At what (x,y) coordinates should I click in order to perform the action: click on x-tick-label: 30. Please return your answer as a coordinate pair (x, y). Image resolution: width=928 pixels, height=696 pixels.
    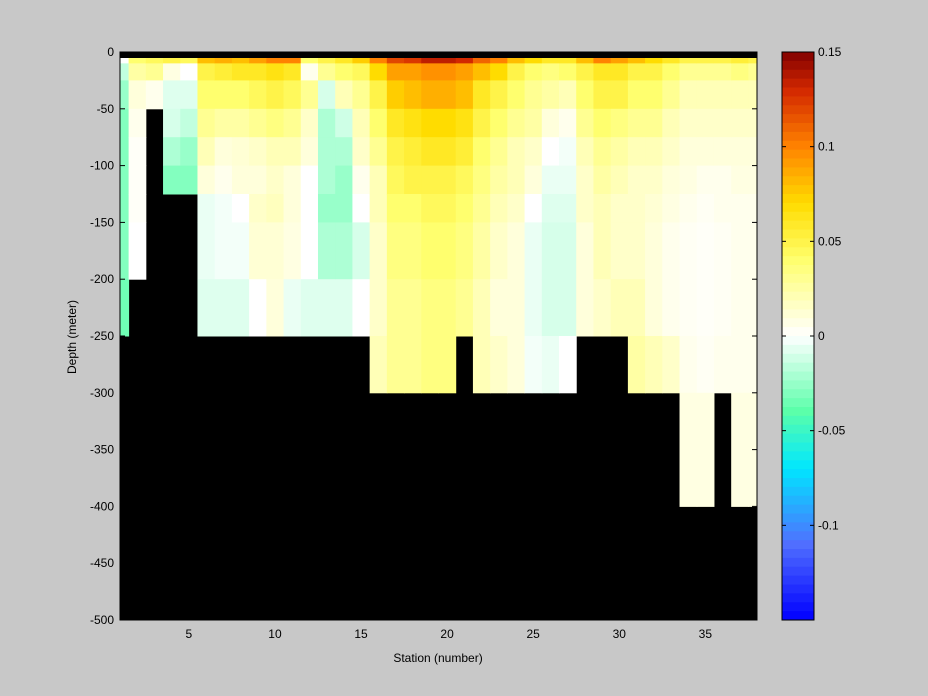
    Looking at the image, I should click on (620, 634).